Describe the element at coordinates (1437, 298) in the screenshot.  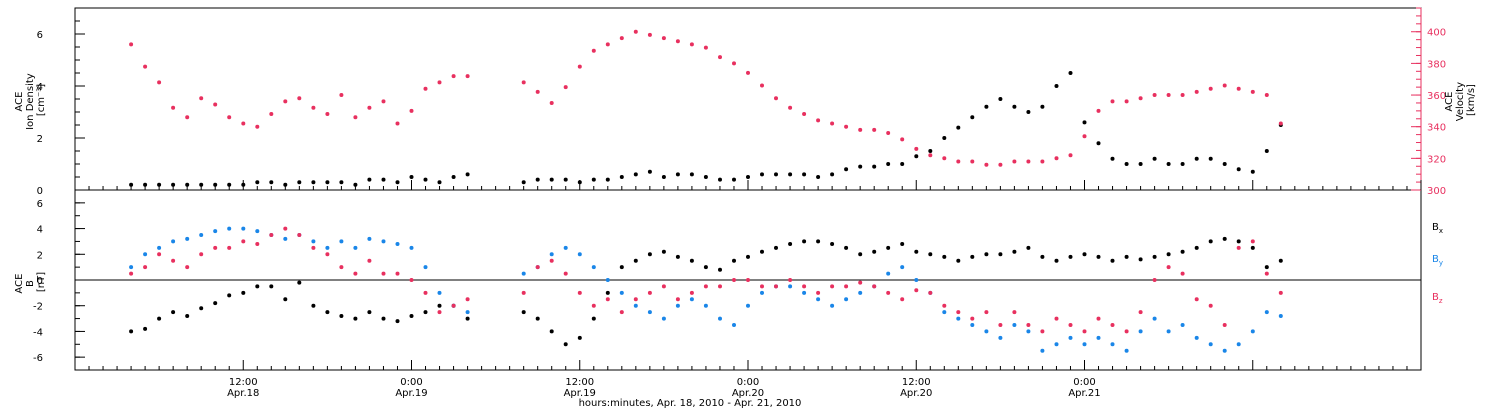
I see `legend-bz: Bz` at that location.